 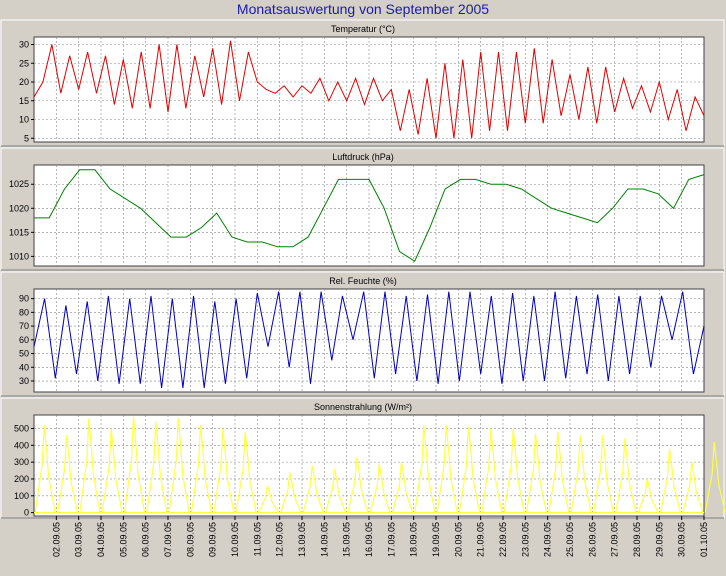 I want to click on x-tick-label: 25.09.05, so click(x=570, y=539).